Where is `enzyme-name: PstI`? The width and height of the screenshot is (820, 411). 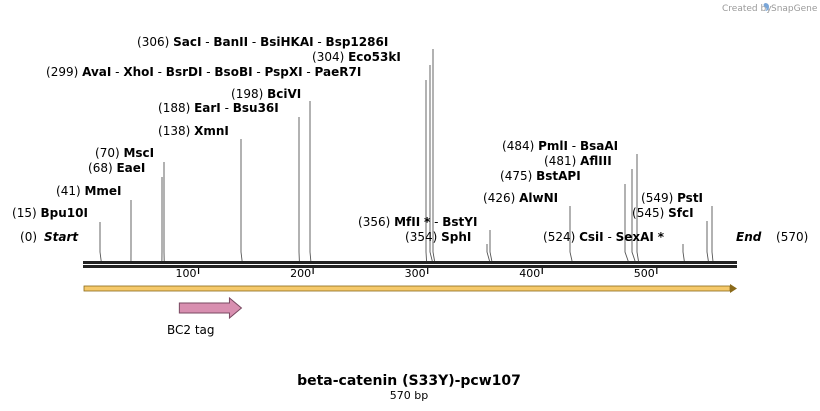 enzyme-name: PstI is located at coordinates (690, 198).